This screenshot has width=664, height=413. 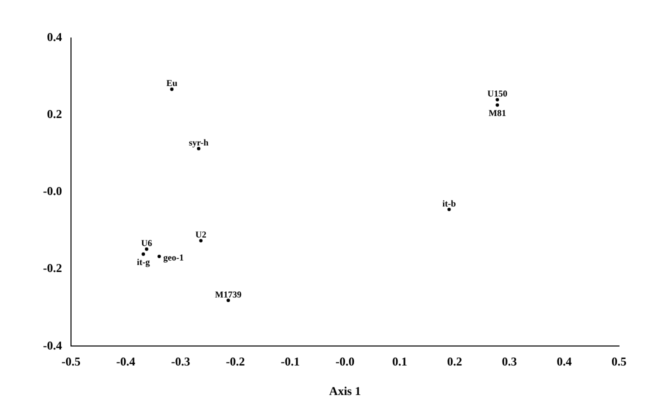 What do you see at coordinates (497, 93) in the screenshot?
I see `data-label: U150` at bounding box center [497, 93].